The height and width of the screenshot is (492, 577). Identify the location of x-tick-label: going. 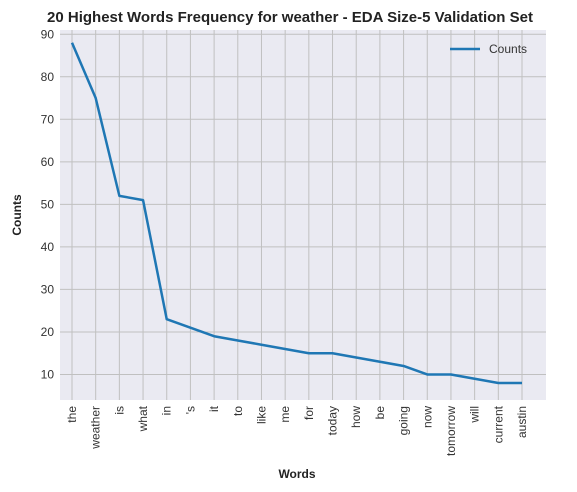
(404, 420).